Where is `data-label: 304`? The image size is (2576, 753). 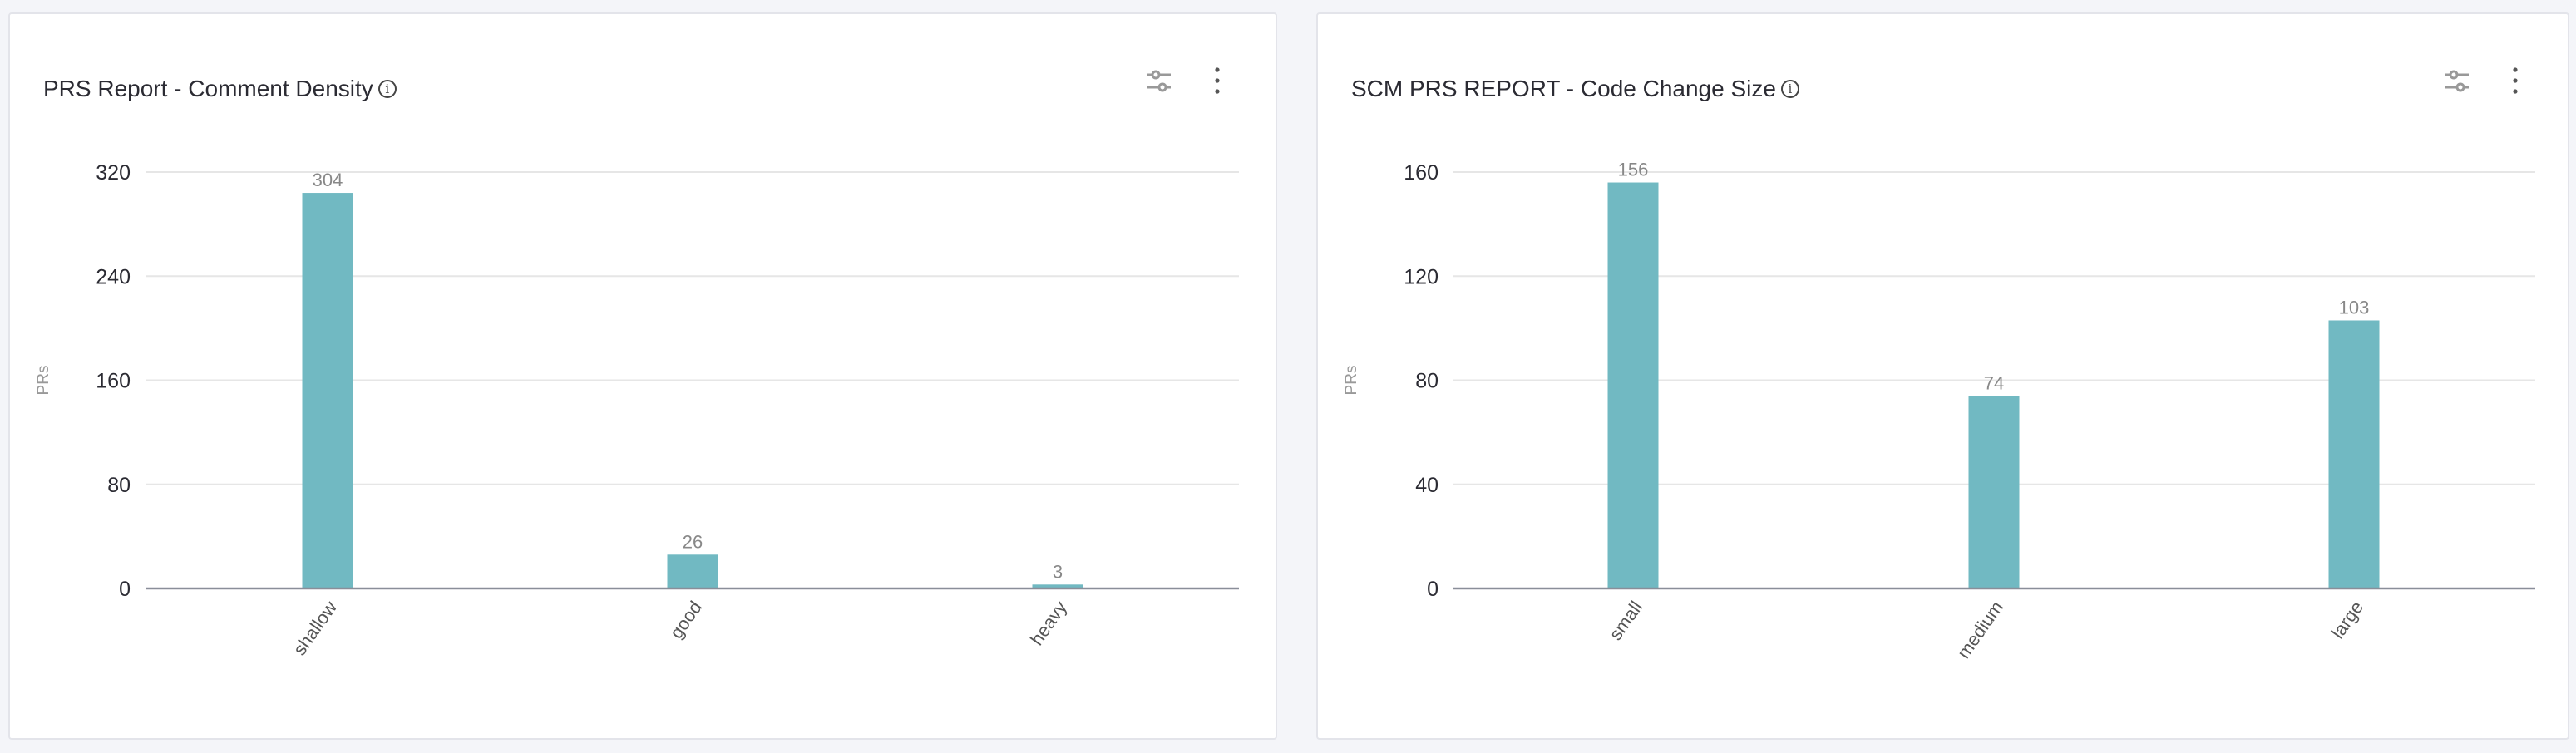 data-label: 304 is located at coordinates (328, 180).